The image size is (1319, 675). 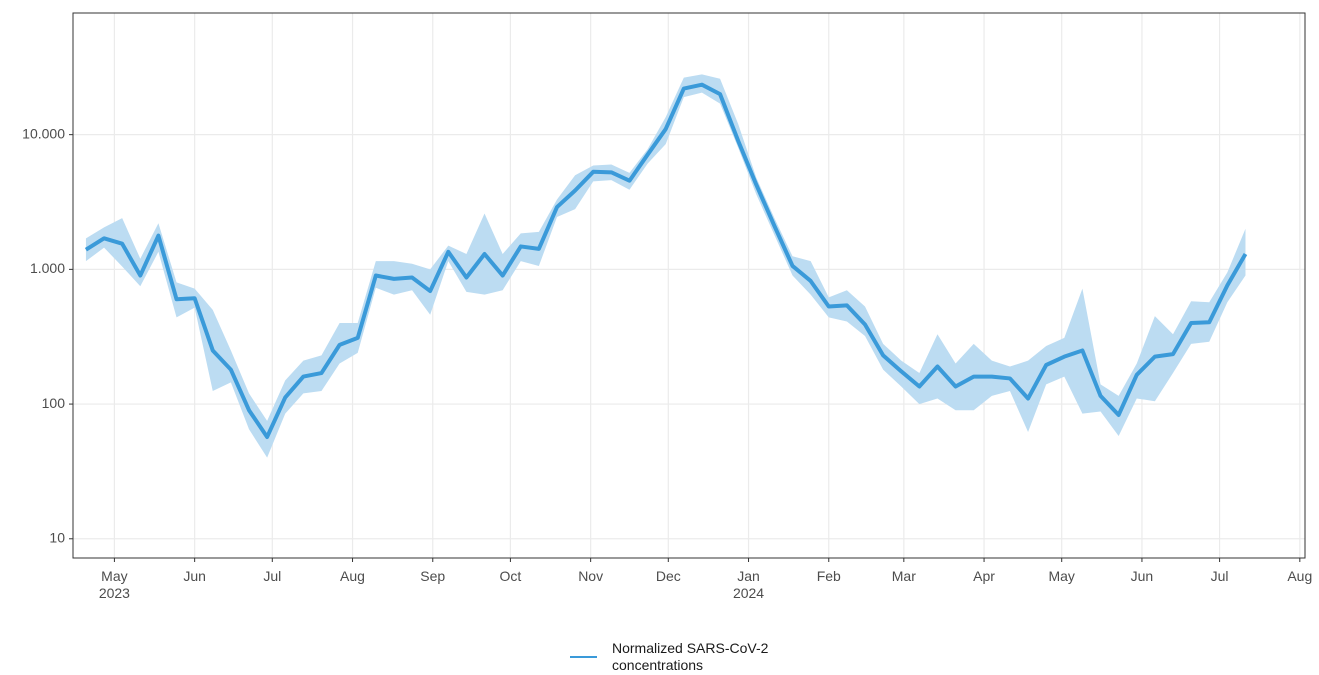 What do you see at coordinates (748, 584) in the screenshot?
I see `x-tick-label: Jan 2024` at bounding box center [748, 584].